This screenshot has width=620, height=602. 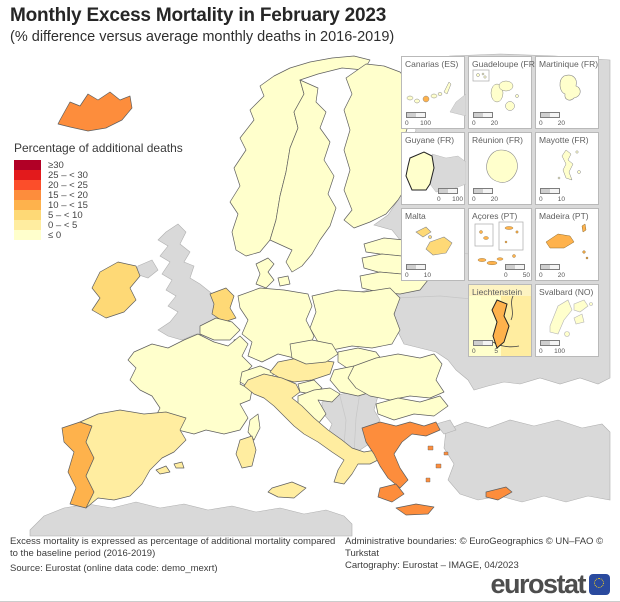 What do you see at coordinates (98, 185) in the screenshot?
I see `legend-row: 20 – < 25` at bounding box center [98, 185].